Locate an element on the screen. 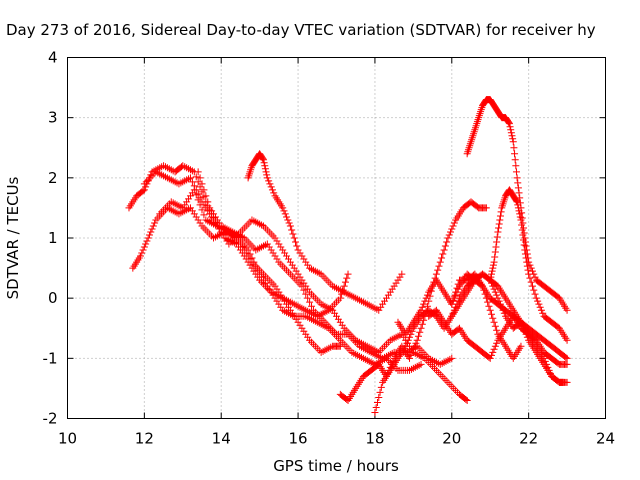  x-tick-label: 18 is located at coordinates (374, 439).